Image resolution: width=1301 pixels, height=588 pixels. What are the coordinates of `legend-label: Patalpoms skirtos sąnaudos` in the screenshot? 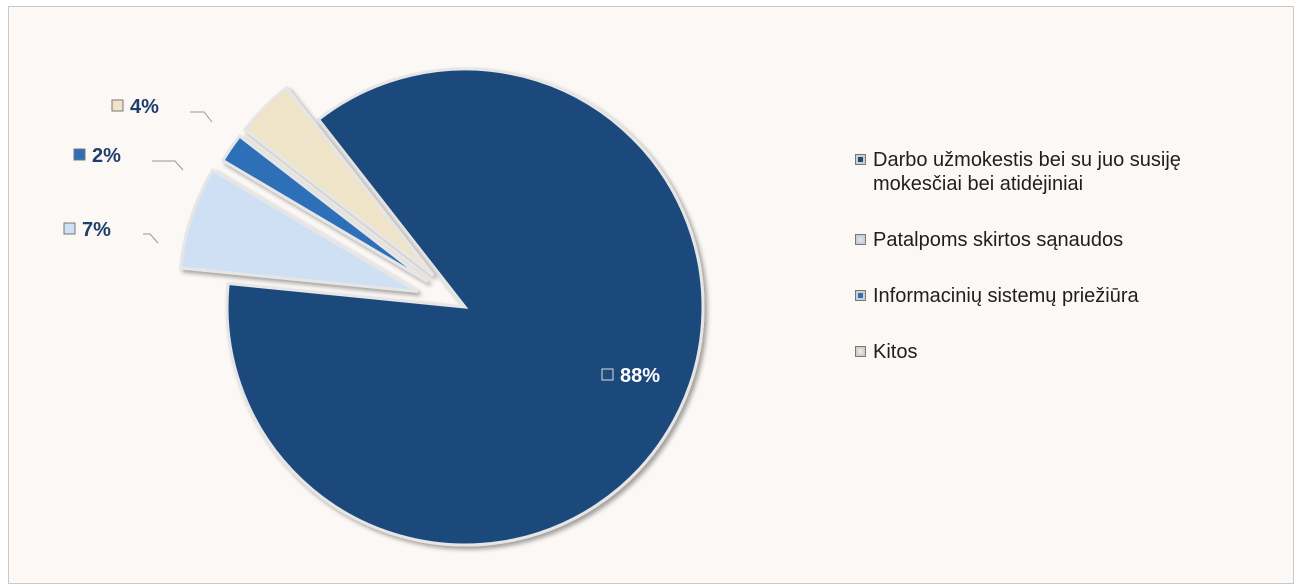 It's located at (998, 240).